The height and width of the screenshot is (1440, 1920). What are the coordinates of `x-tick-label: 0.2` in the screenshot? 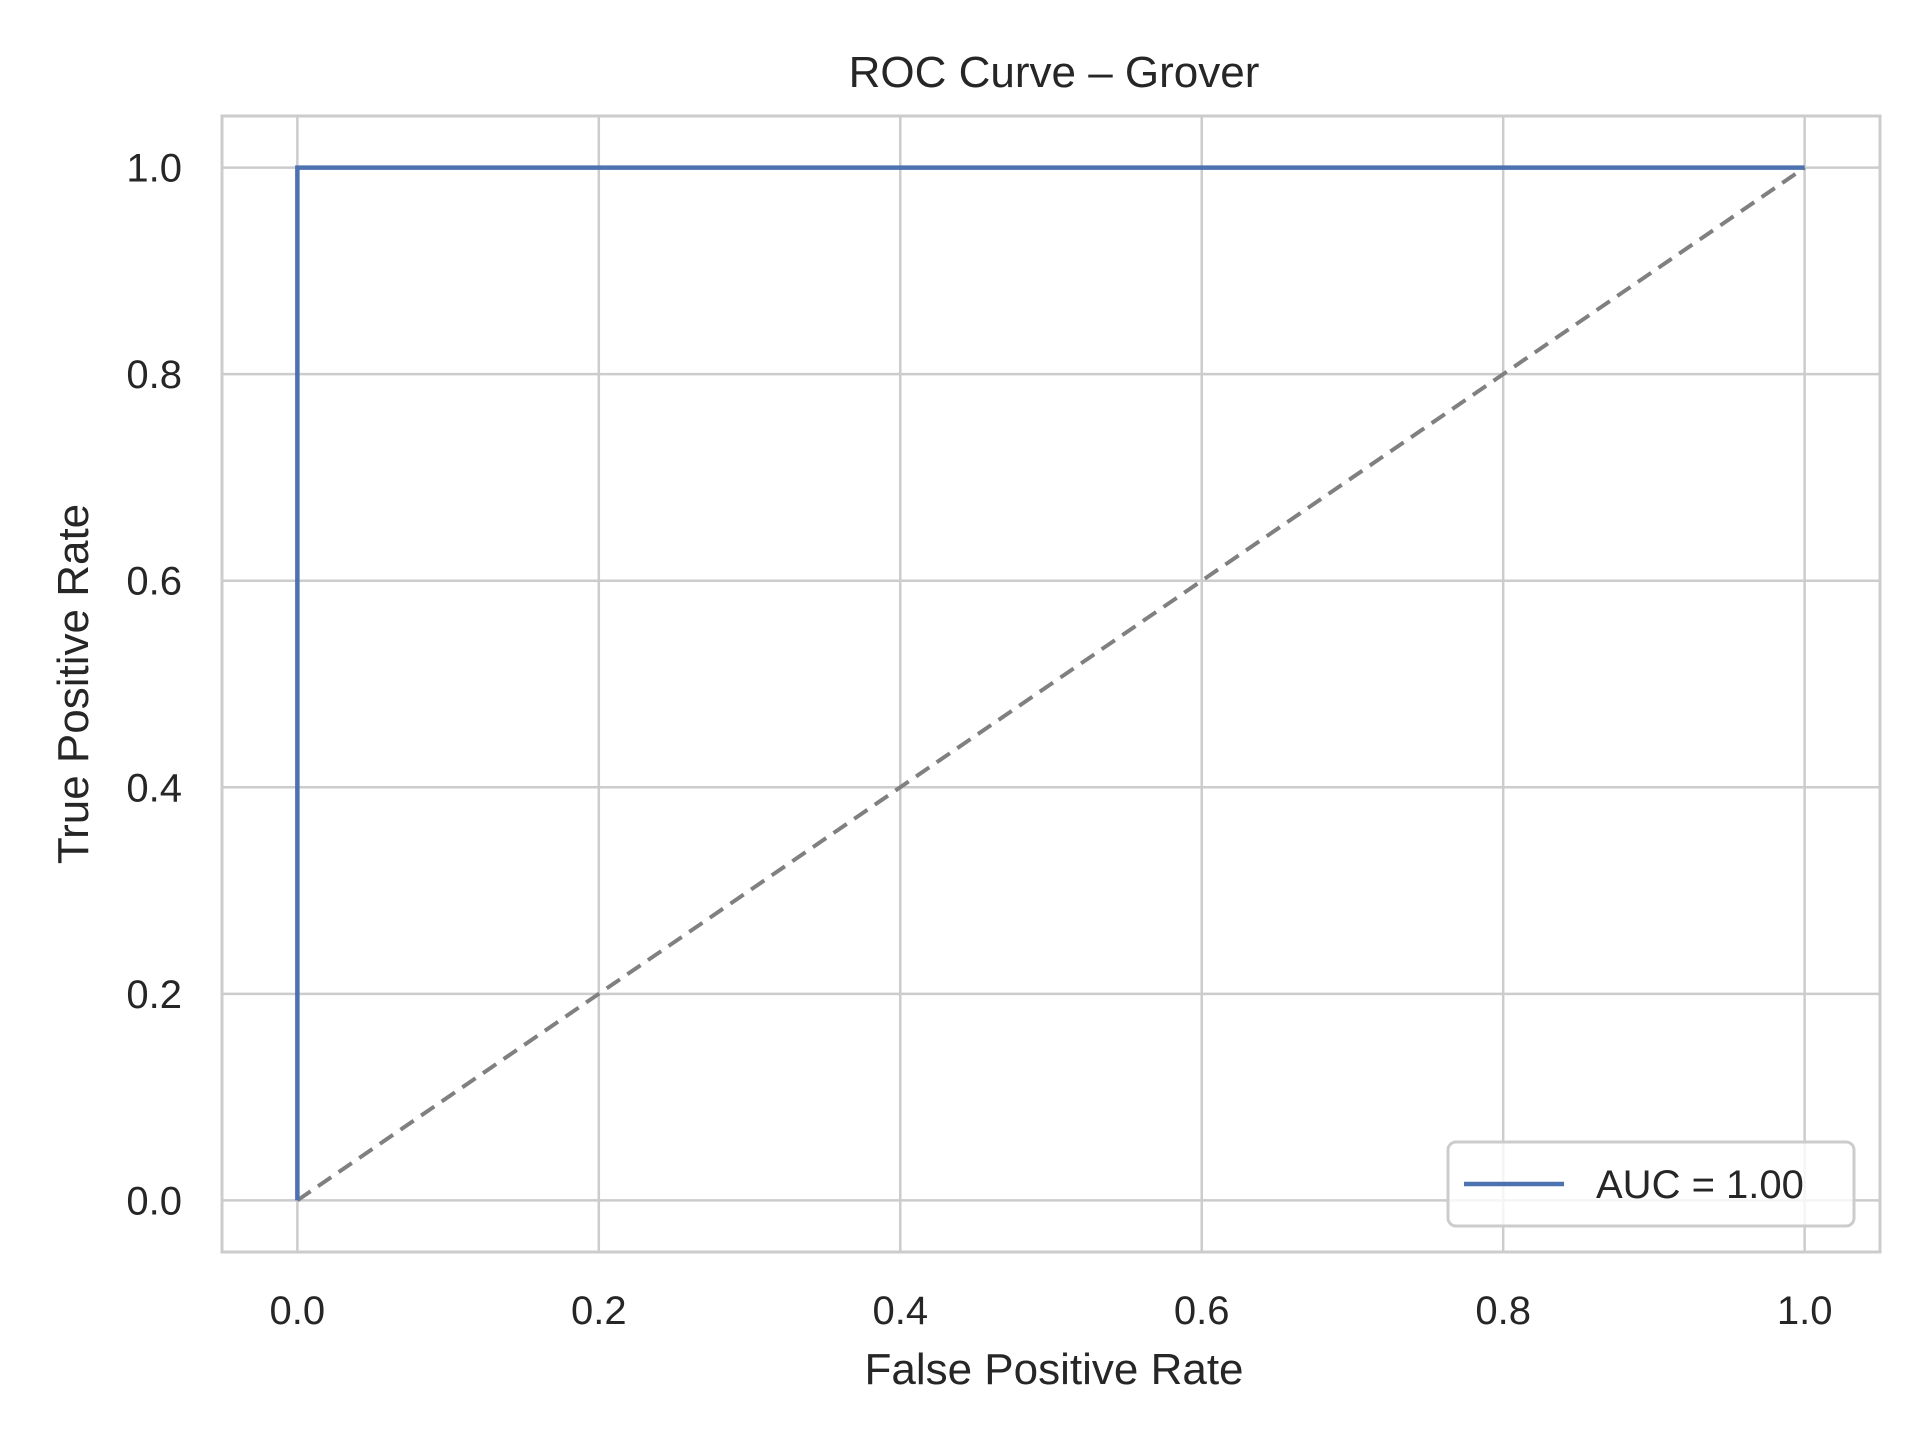 It's located at (599, 1311).